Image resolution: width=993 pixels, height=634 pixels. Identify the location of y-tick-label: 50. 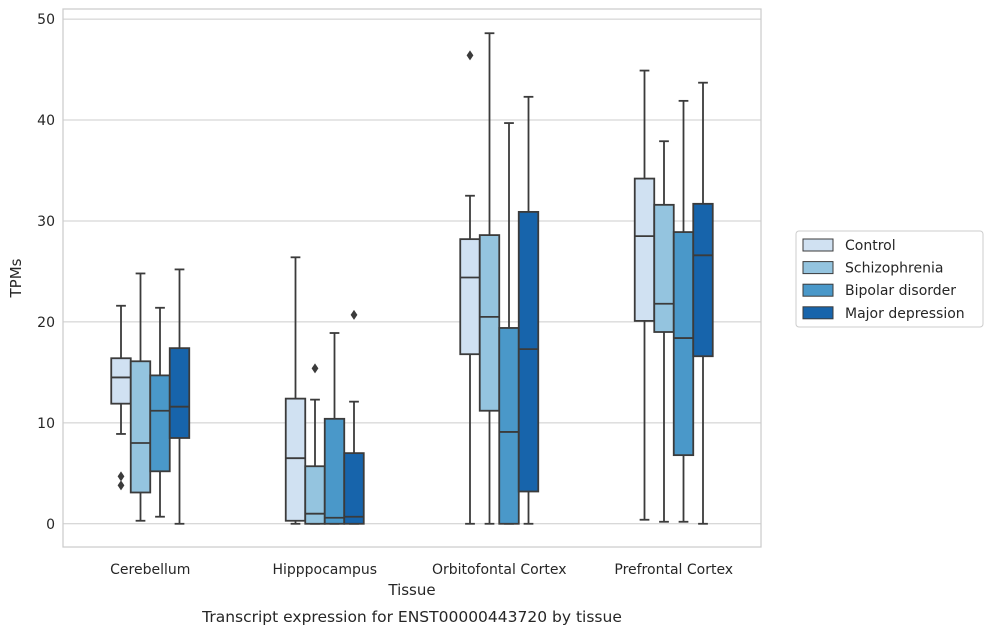
(46, 20).